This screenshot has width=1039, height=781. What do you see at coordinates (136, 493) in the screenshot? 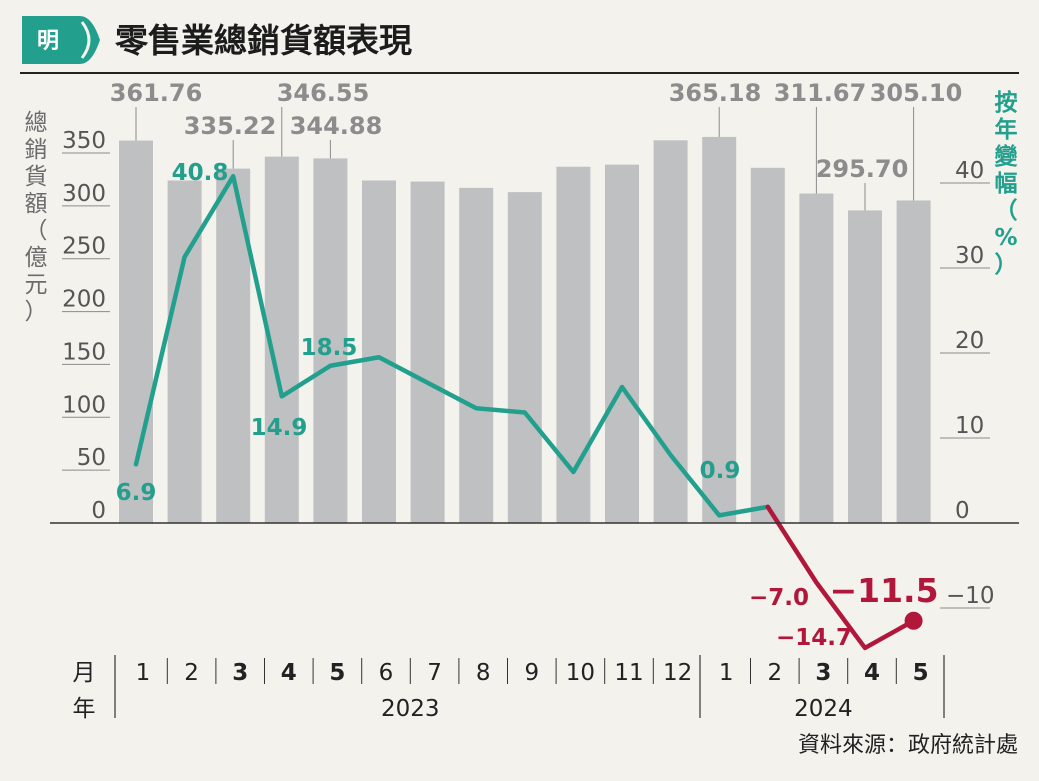
I see `line-value-label: 6.9` at bounding box center [136, 493].